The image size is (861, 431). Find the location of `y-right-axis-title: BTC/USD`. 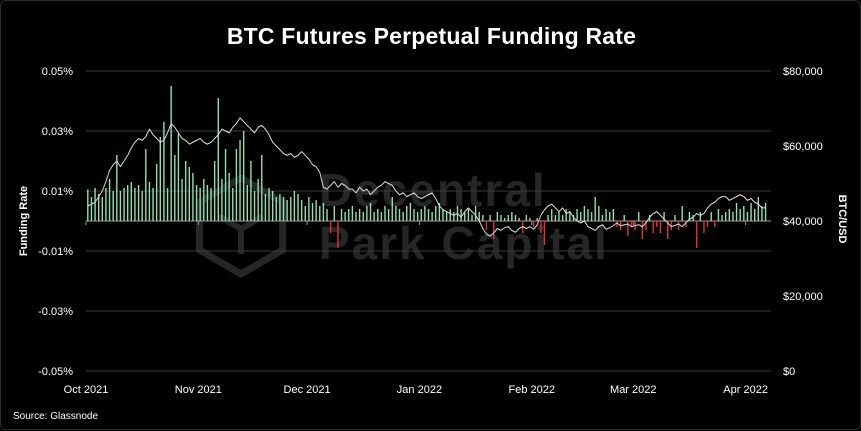

y-right-axis-title: BTC/USD is located at coordinates (842, 219).